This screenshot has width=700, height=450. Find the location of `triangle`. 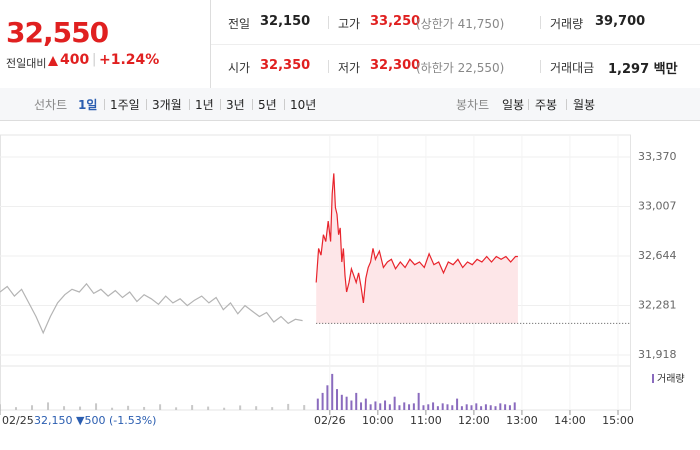

triangle is located at coordinates (53, 61).